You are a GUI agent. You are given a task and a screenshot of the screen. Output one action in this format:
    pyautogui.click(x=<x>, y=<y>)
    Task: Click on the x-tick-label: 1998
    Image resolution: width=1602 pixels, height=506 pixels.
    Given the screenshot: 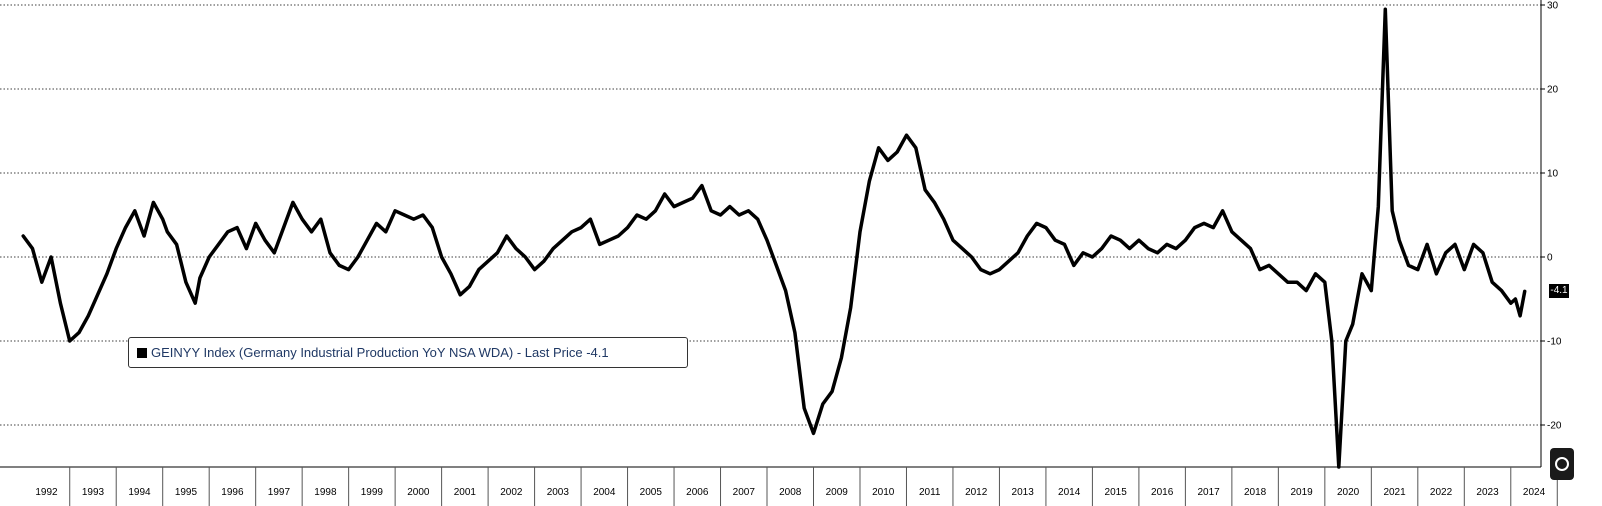 What is the action you would take?
    pyautogui.click(x=325, y=492)
    